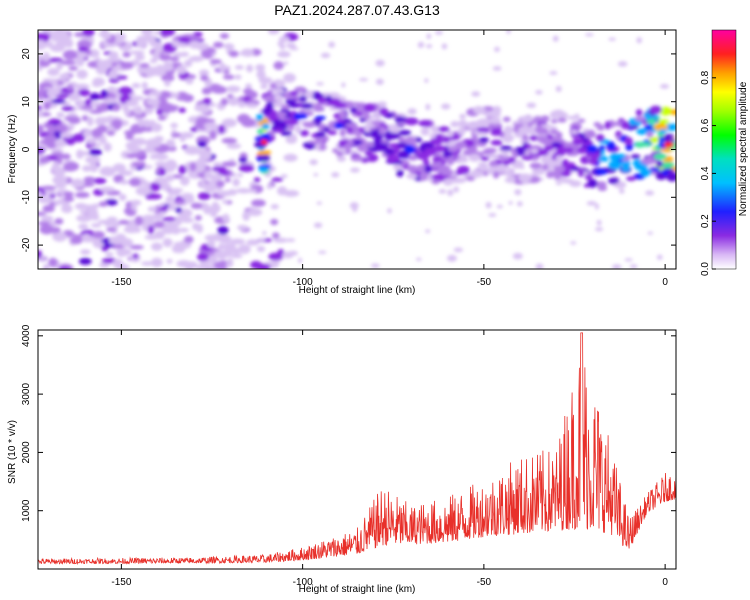  I want to click on snr-ylabel: SNR (10 * v/v), so click(12, 452).